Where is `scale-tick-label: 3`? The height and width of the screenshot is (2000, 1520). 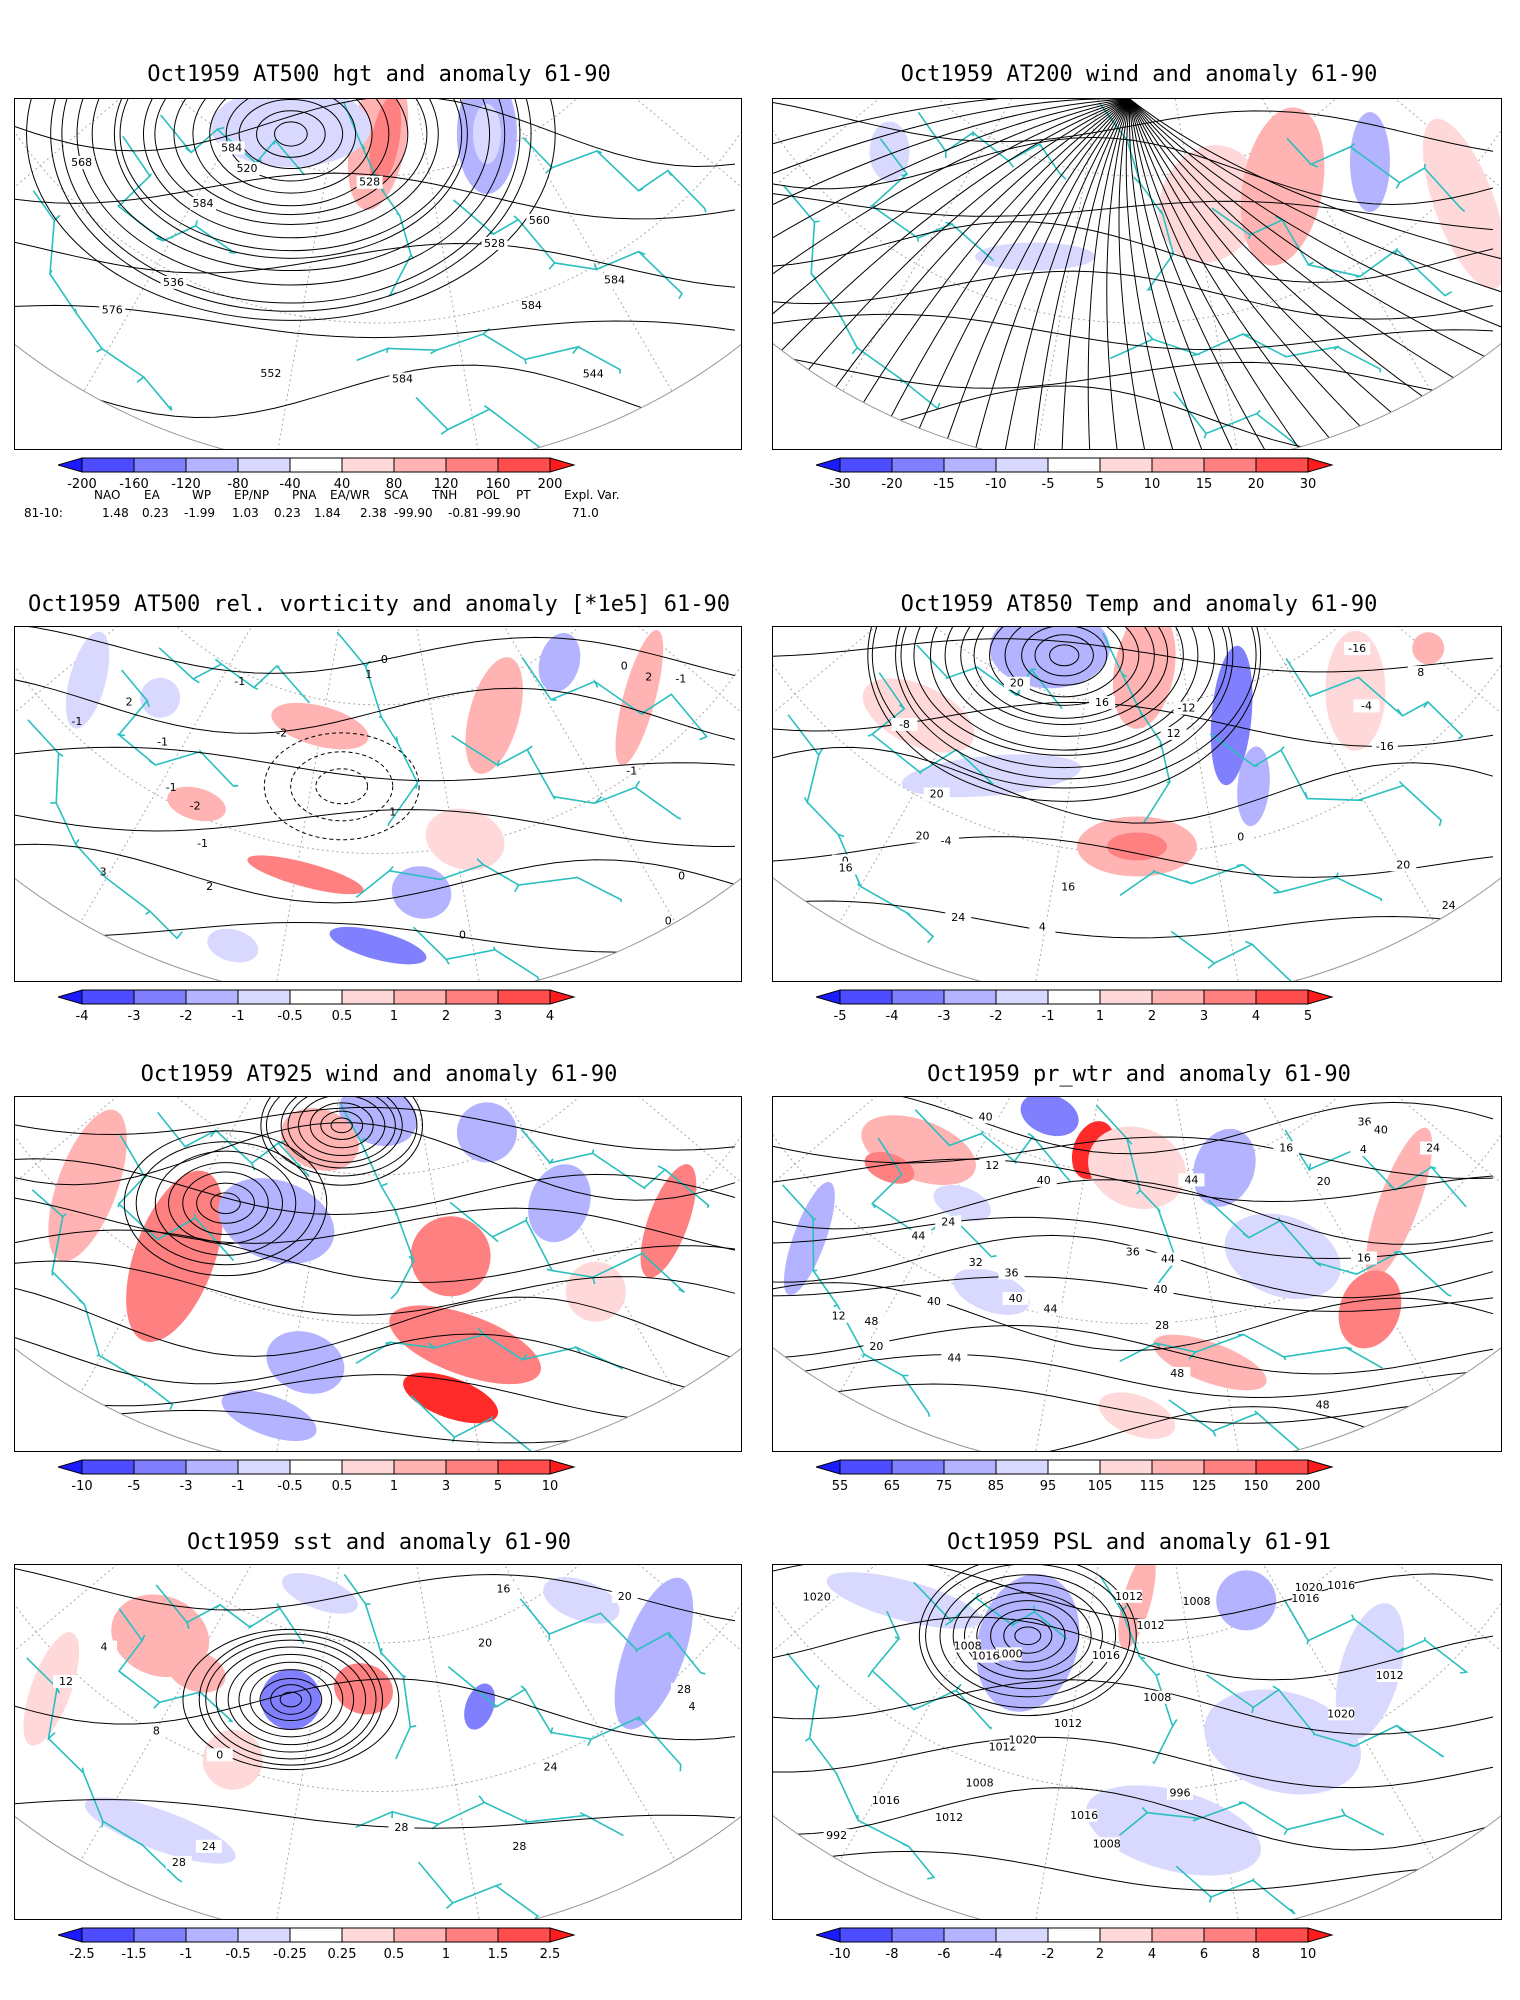 scale-tick-label: 3 is located at coordinates (498, 1016).